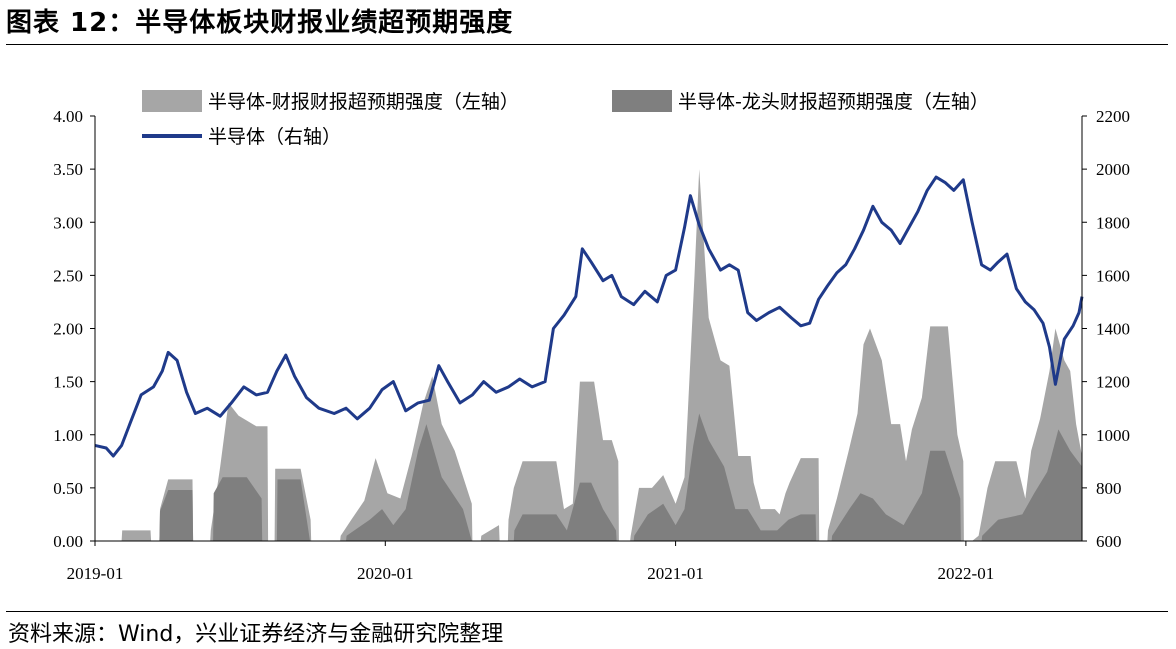 This screenshot has width=1176, height=649. Describe the element at coordinates (1113, 222) in the screenshot. I see `right-tick-label: 1800` at that location.